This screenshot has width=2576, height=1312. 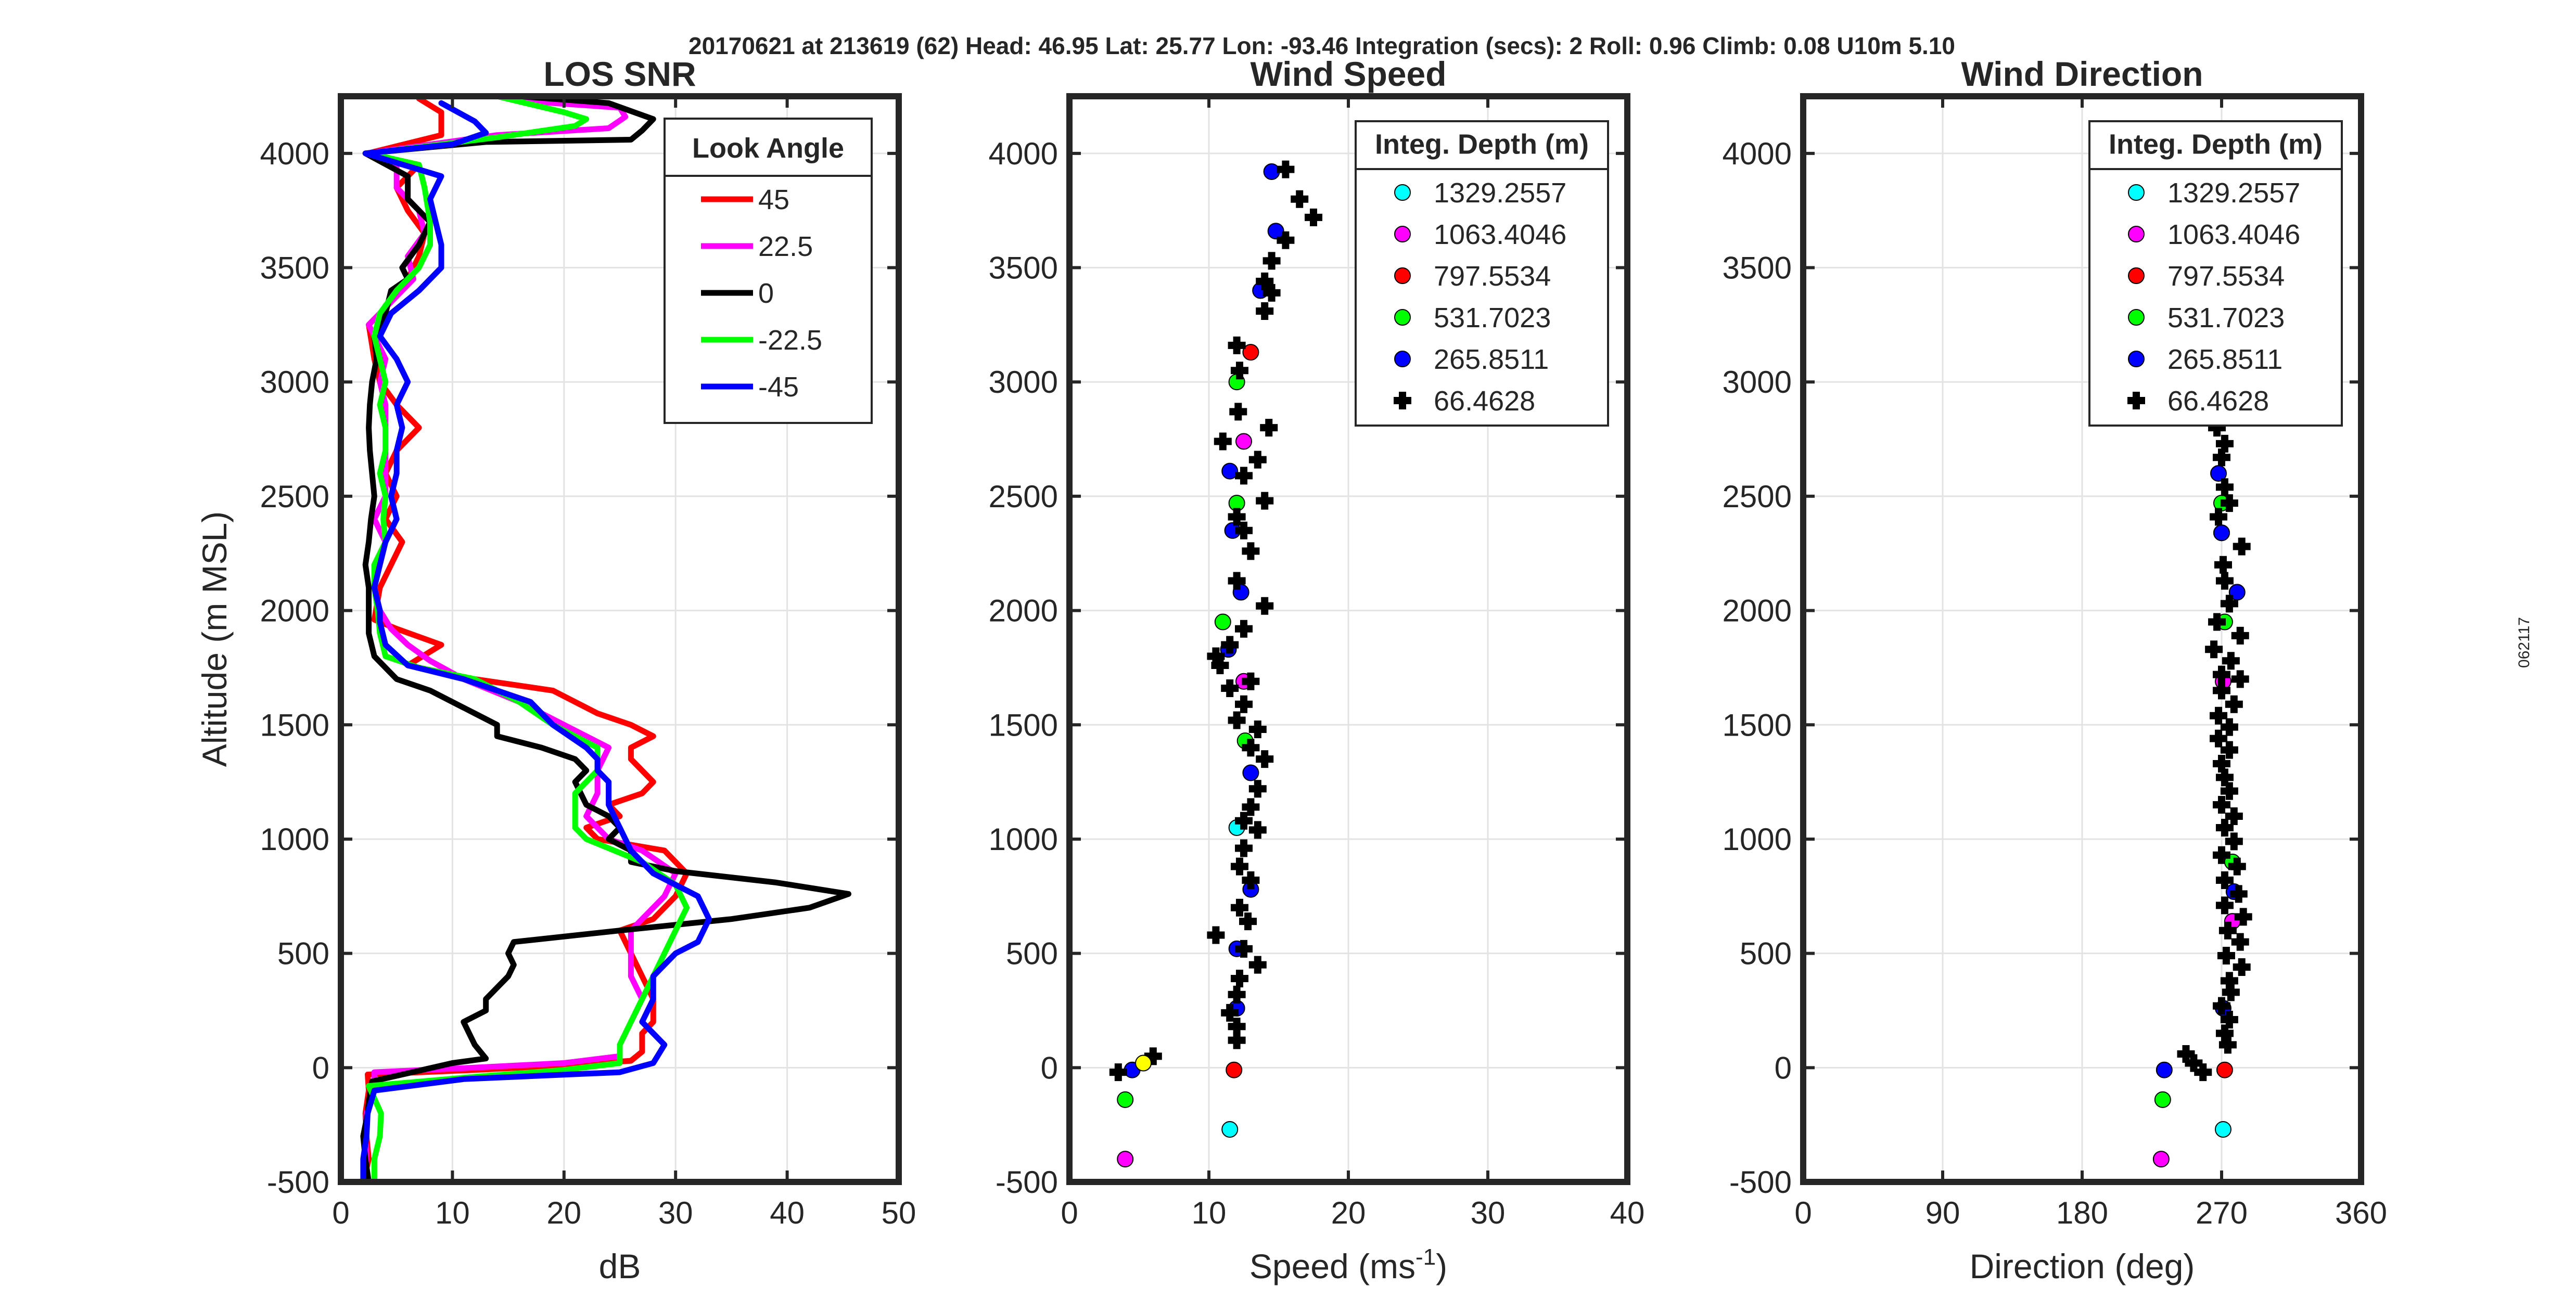 I want to click on speed-legend-title: Integ. Depth (m), so click(x=1482, y=145).